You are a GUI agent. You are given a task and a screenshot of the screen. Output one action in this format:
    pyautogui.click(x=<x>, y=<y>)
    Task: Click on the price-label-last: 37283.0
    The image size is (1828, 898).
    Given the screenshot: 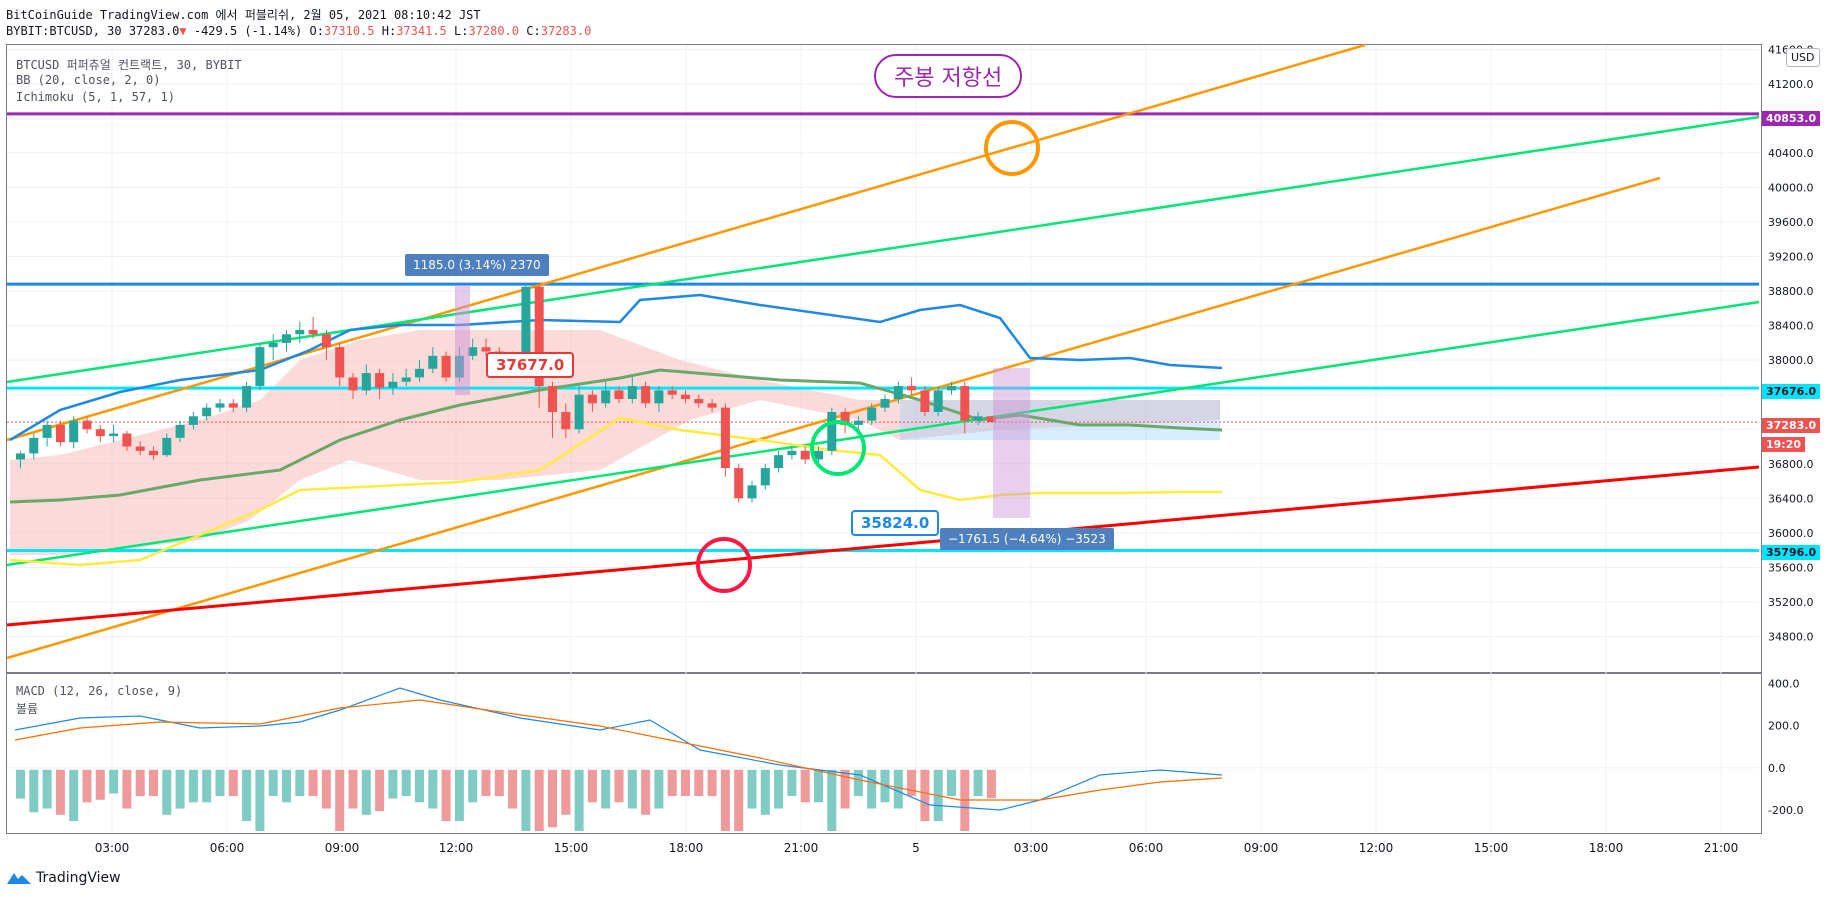 What is the action you would take?
    pyautogui.click(x=1791, y=425)
    